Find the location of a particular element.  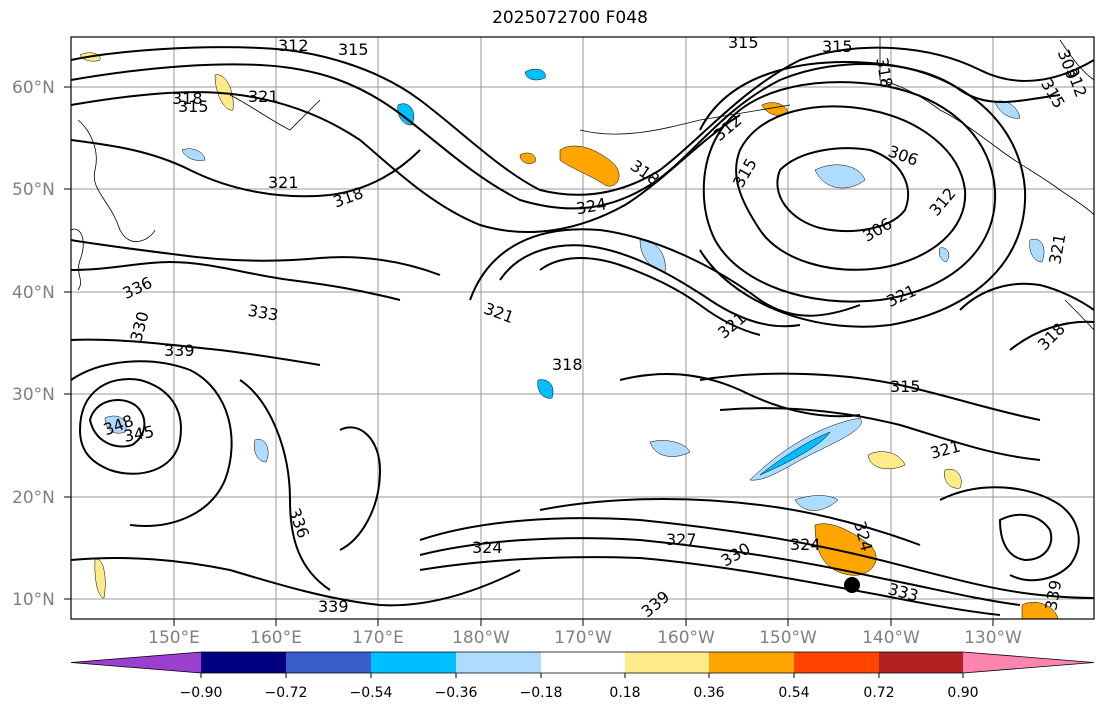

lat-label: 20°N is located at coordinates (33, 498).